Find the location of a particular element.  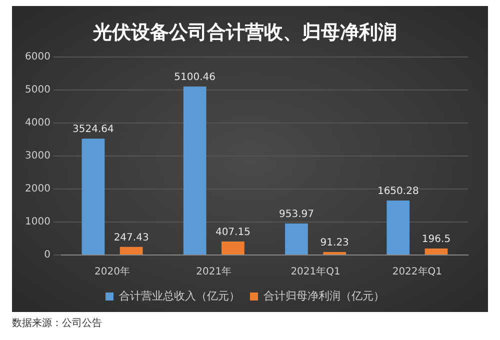

source-note: 数据来源：公司公告 is located at coordinates (57, 323).